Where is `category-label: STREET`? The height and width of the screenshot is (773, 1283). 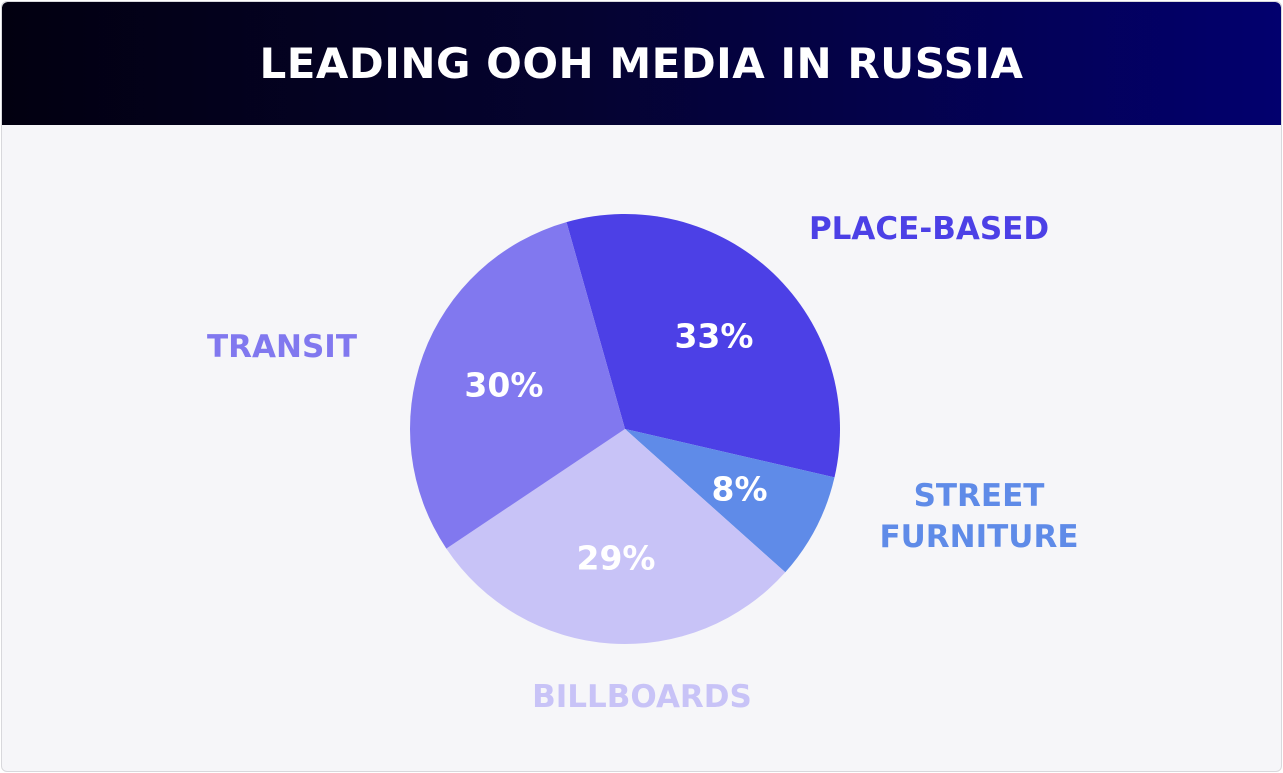
category-label: STREET is located at coordinates (979, 496).